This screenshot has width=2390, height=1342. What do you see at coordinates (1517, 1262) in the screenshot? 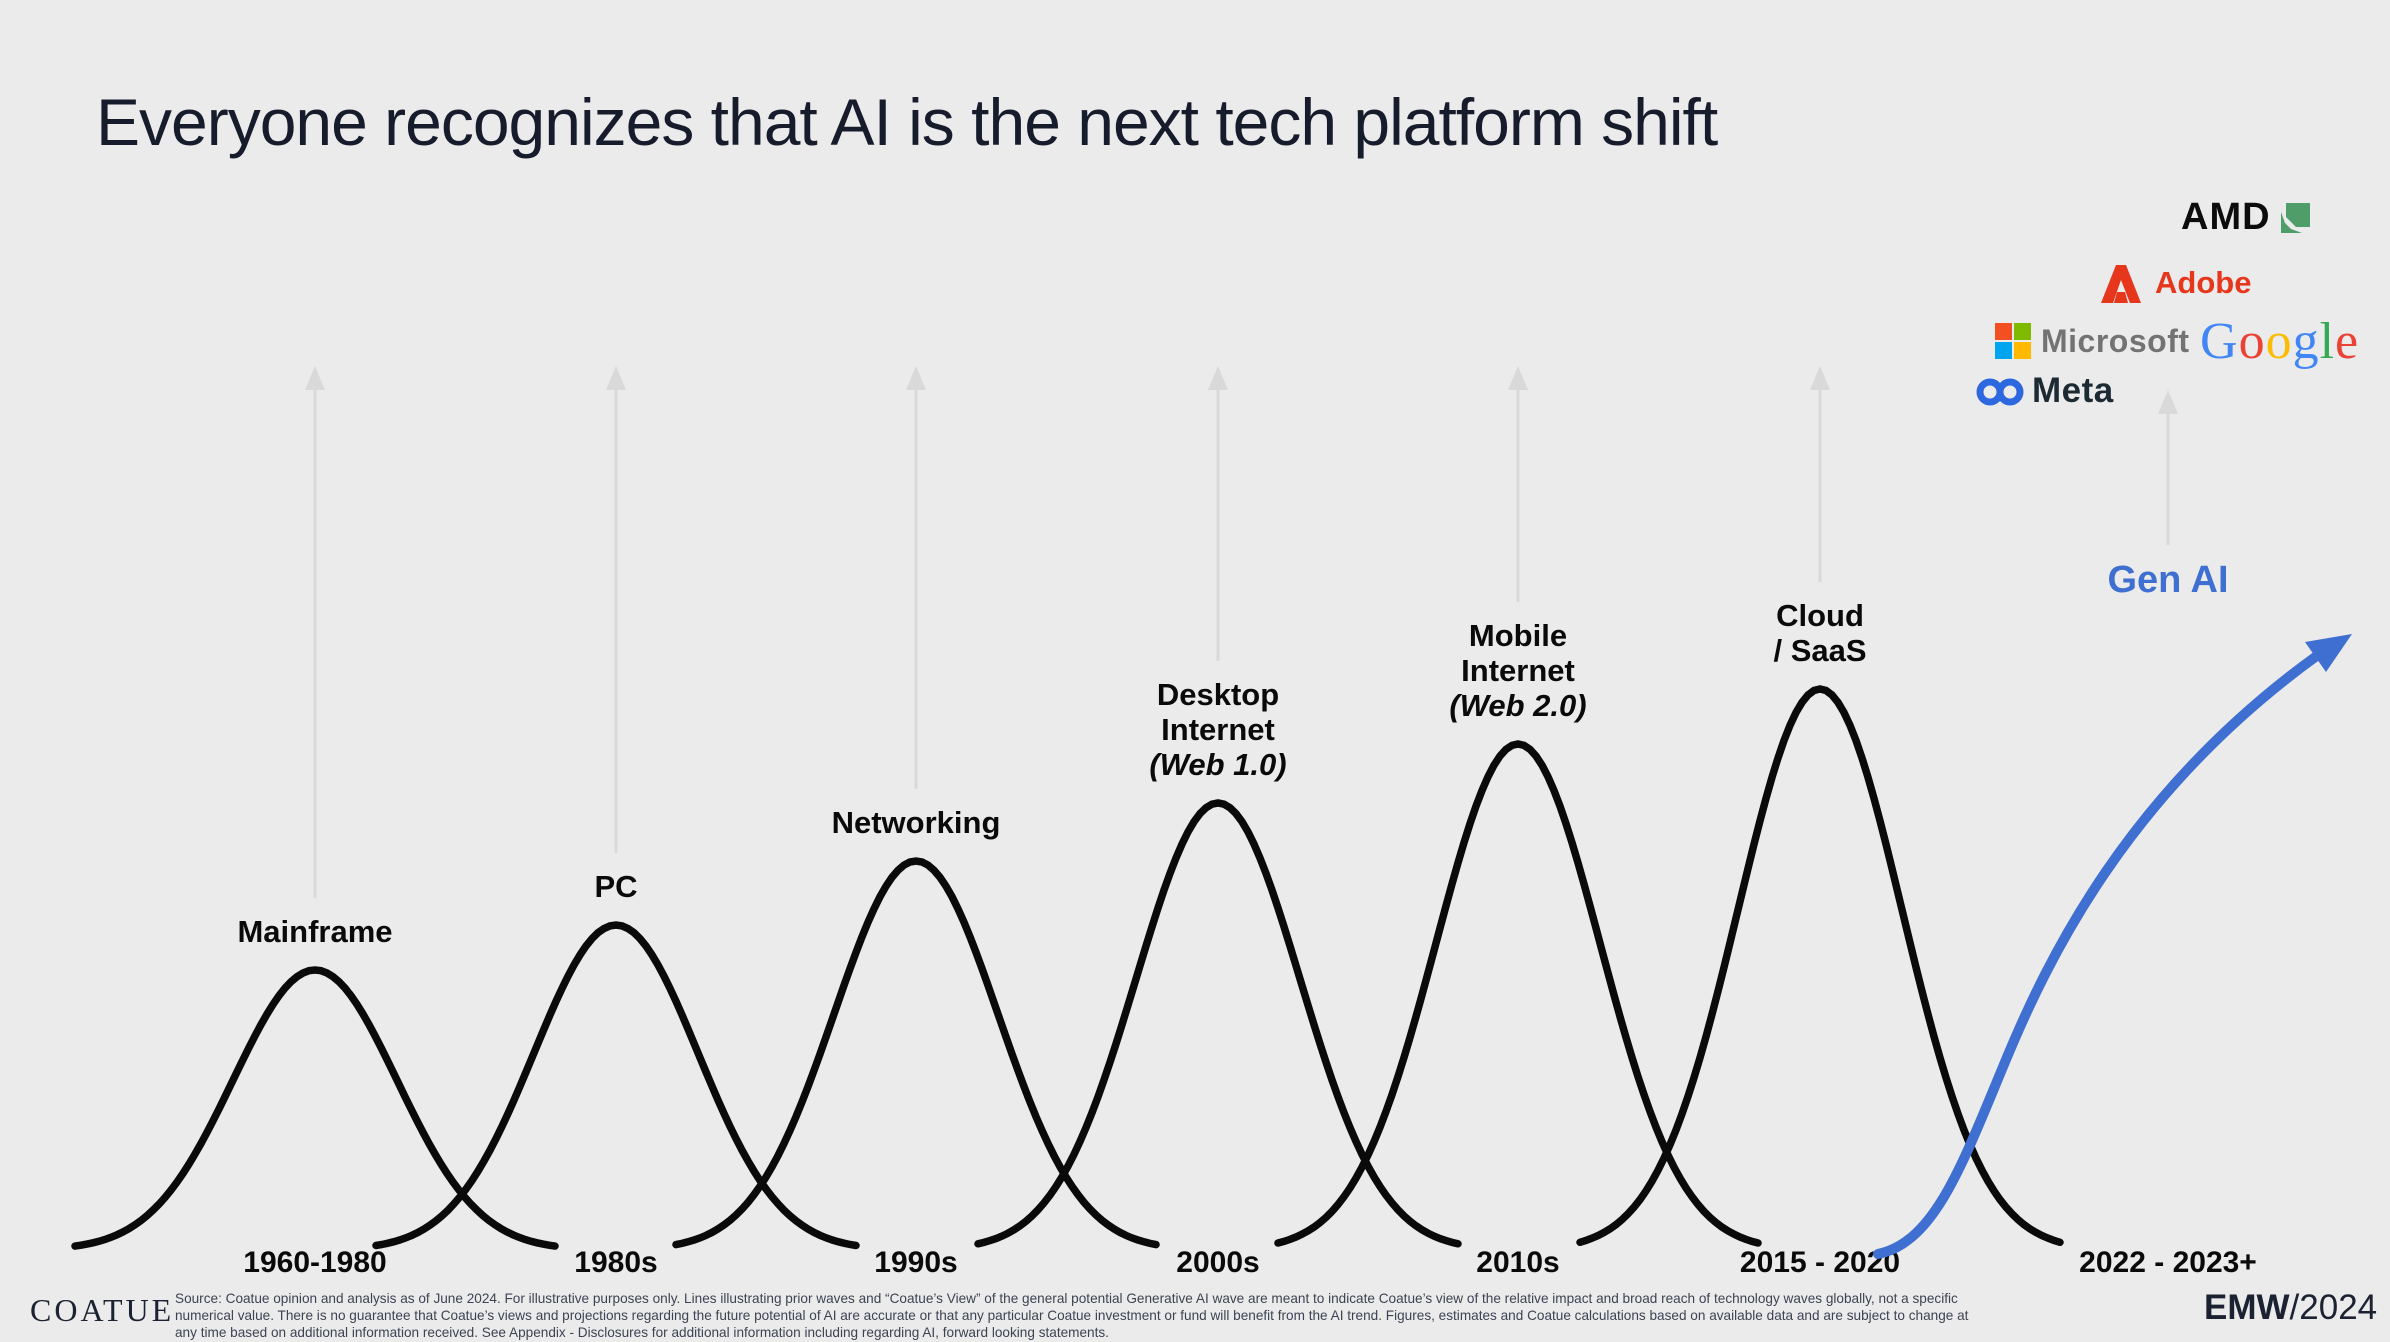
I see `axis-period-label: 2010s` at bounding box center [1517, 1262].